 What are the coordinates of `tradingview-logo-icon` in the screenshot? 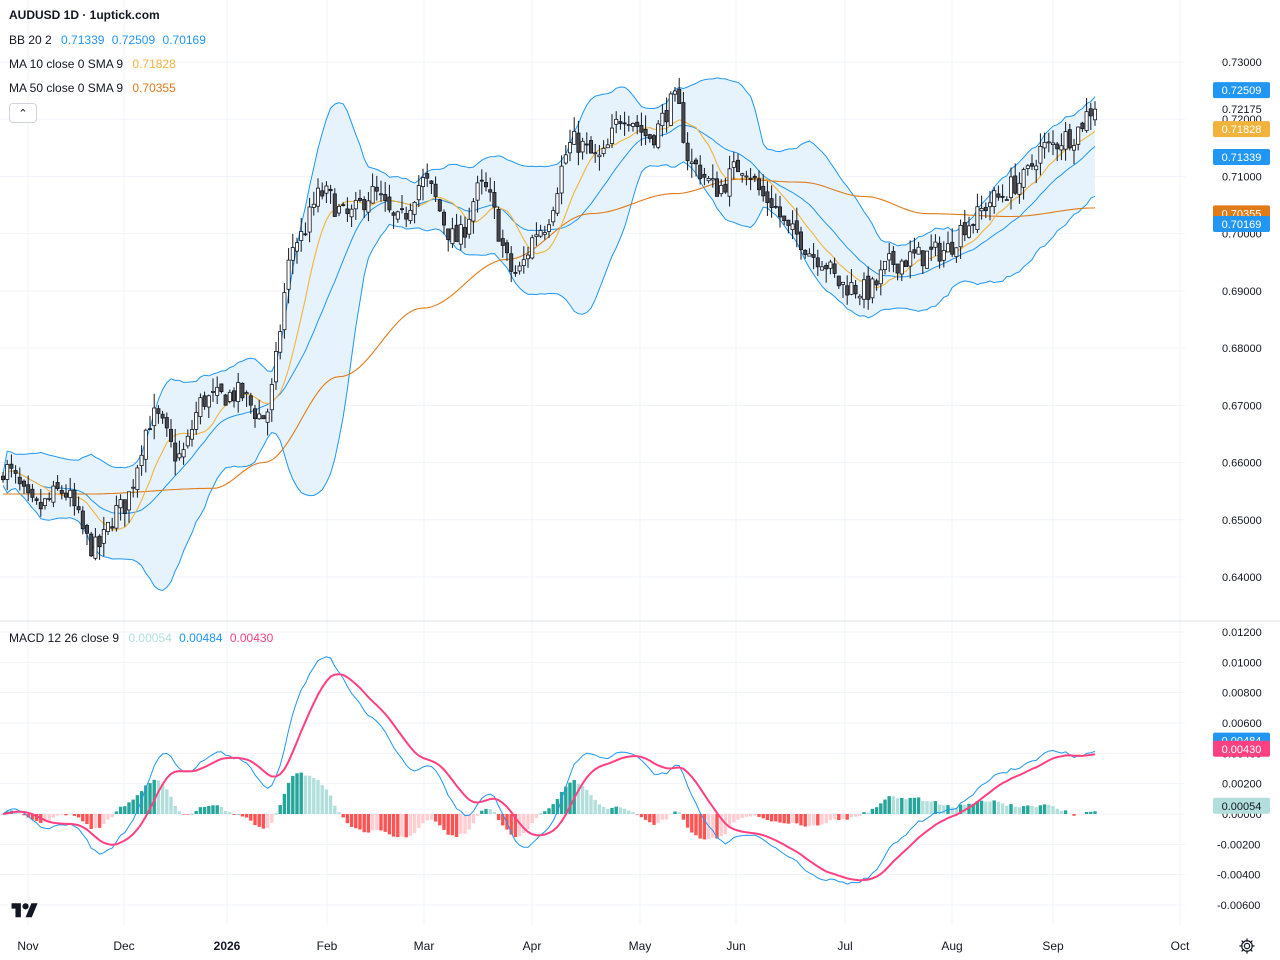 It's located at (24, 911).